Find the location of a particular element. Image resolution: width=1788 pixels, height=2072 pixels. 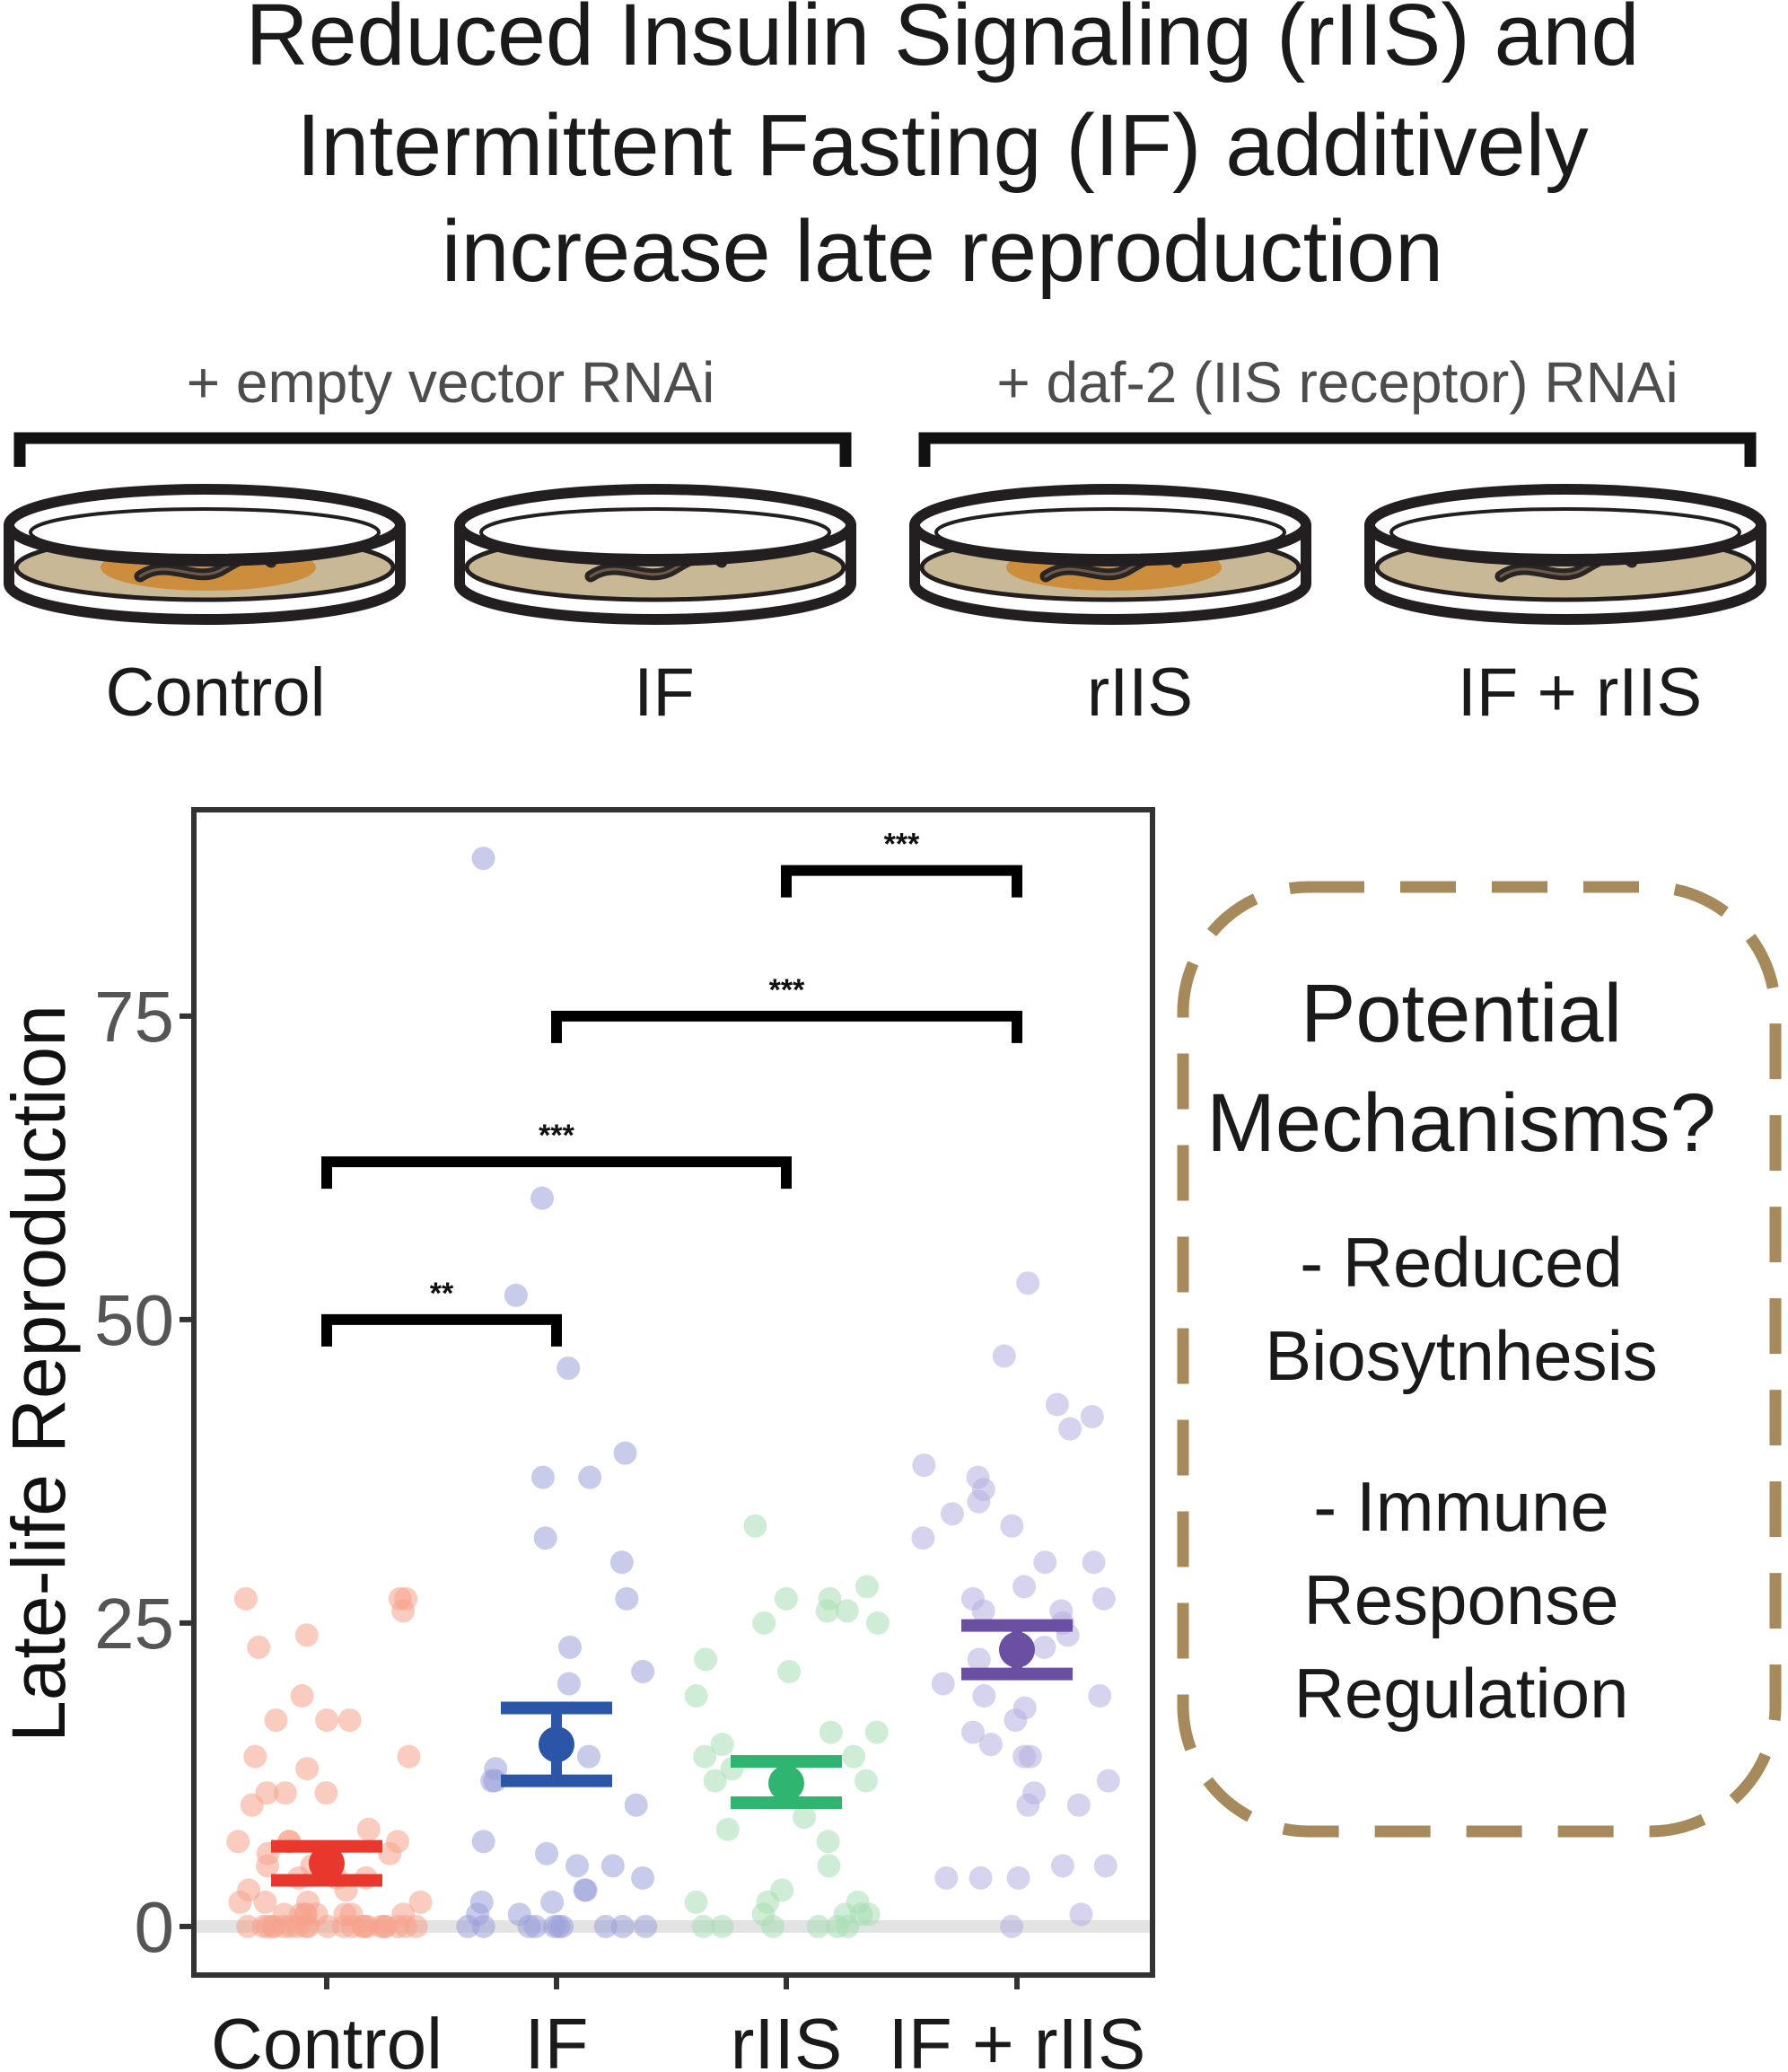

dish-if-riis is located at coordinates (1565, 555).